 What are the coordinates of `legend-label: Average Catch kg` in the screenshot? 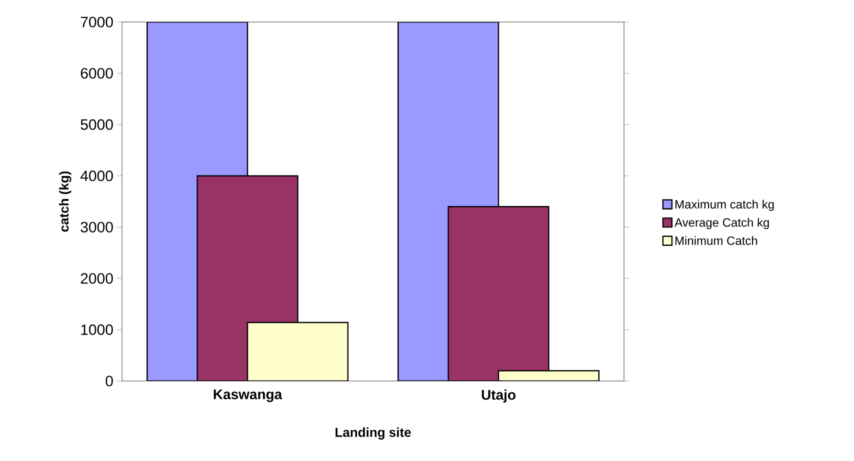 It's located at (721, 224).